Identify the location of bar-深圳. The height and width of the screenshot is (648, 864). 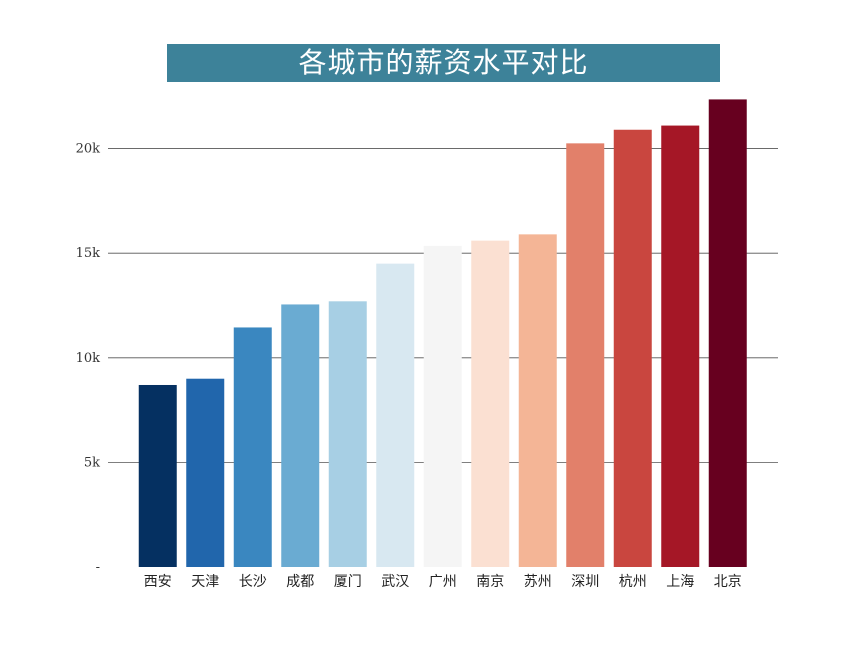
(585, 355).